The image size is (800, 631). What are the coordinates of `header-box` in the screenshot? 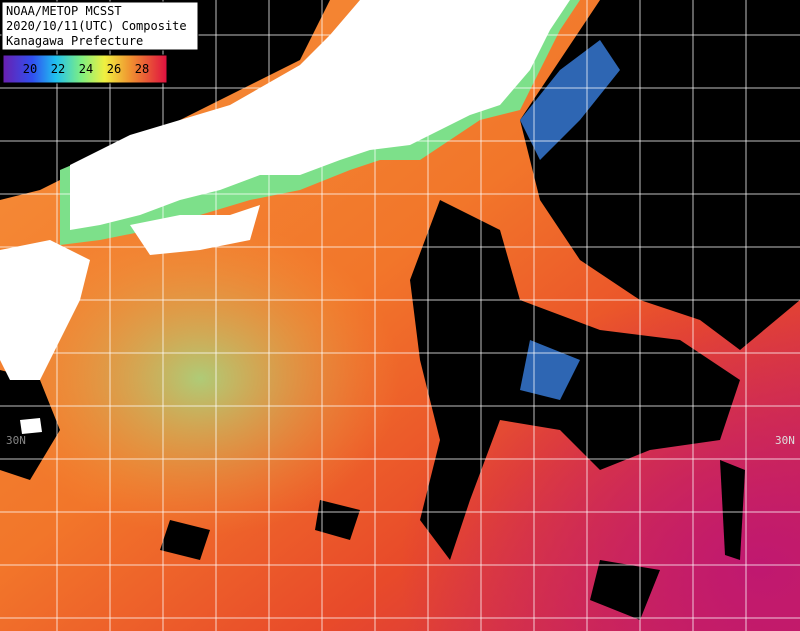 It's located at (100, 26).